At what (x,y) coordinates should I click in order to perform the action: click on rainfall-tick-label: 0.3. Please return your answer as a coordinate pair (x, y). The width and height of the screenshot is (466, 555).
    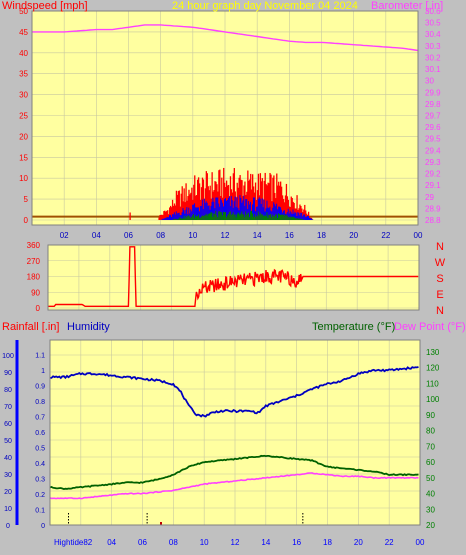
    Looking at the image, I should click on (40, 480).